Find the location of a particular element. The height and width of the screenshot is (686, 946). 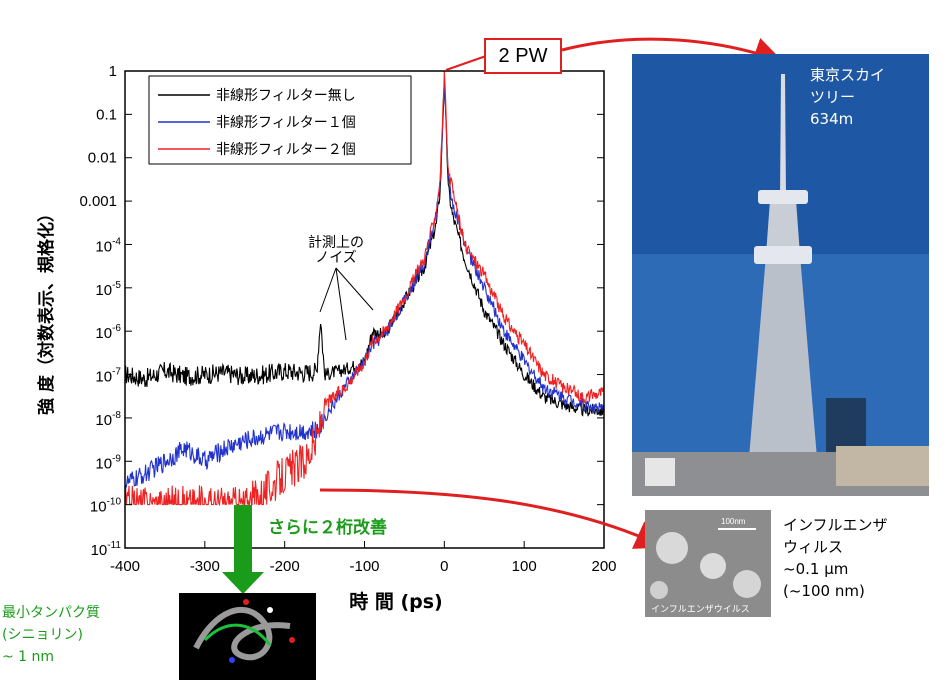

green-down-arrow is located at coordinates (243, 549).